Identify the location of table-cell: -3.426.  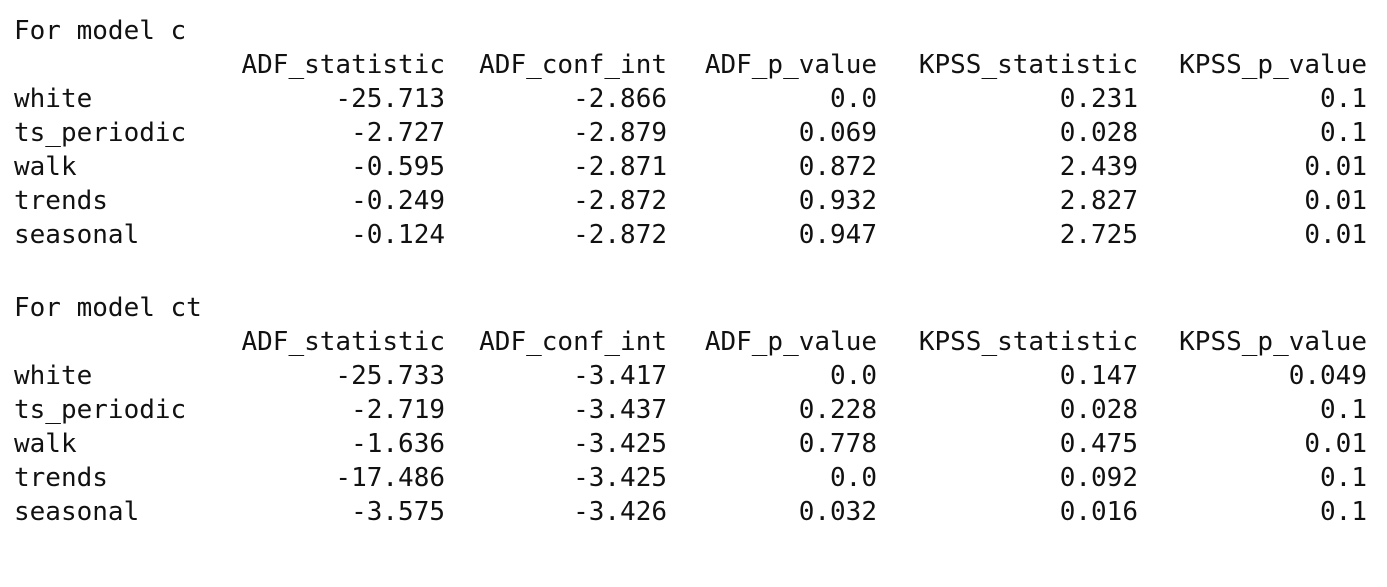
(620, 512).